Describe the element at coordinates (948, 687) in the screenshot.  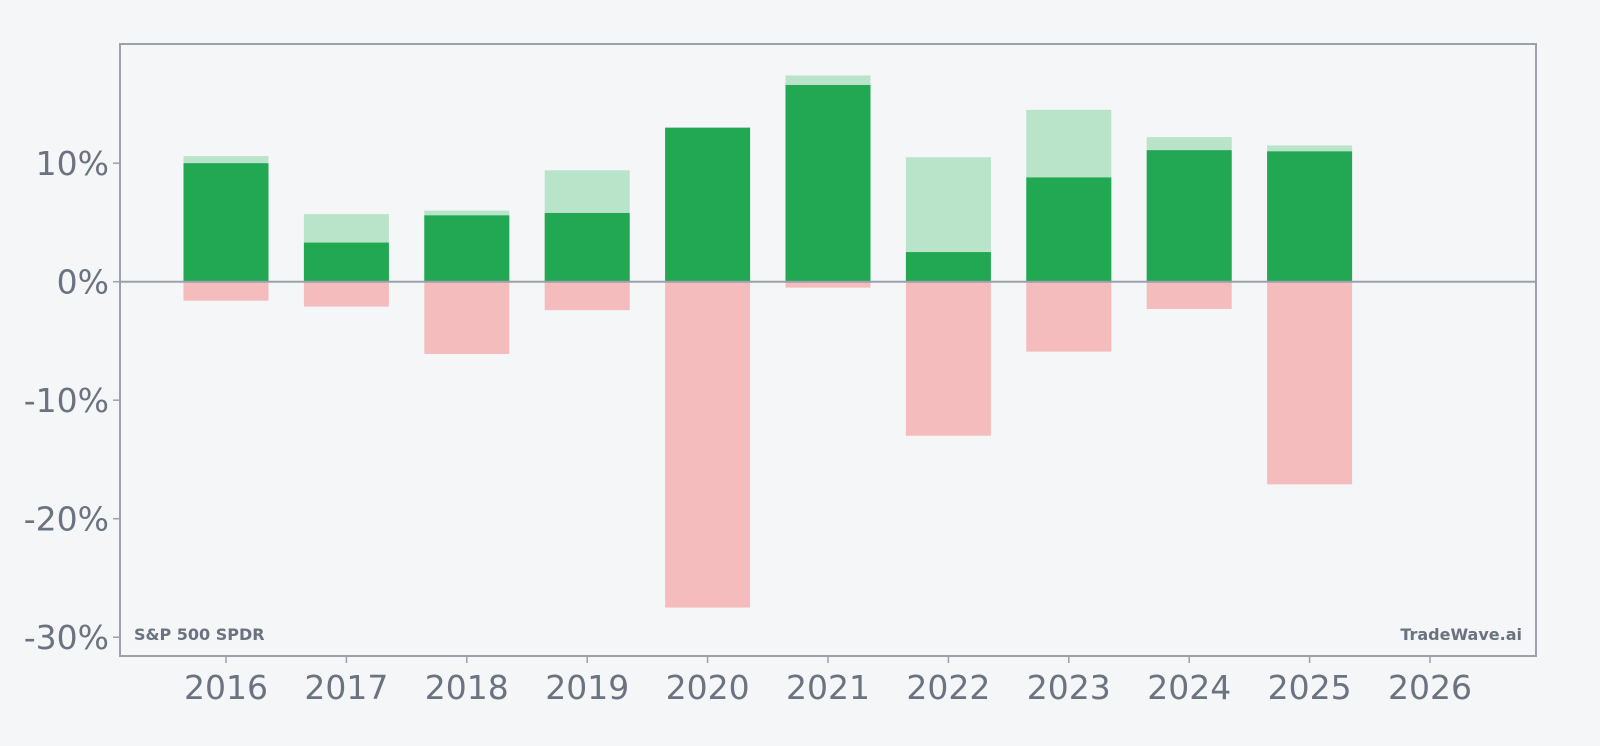
I see `x-tick-label: 2022` at that location.